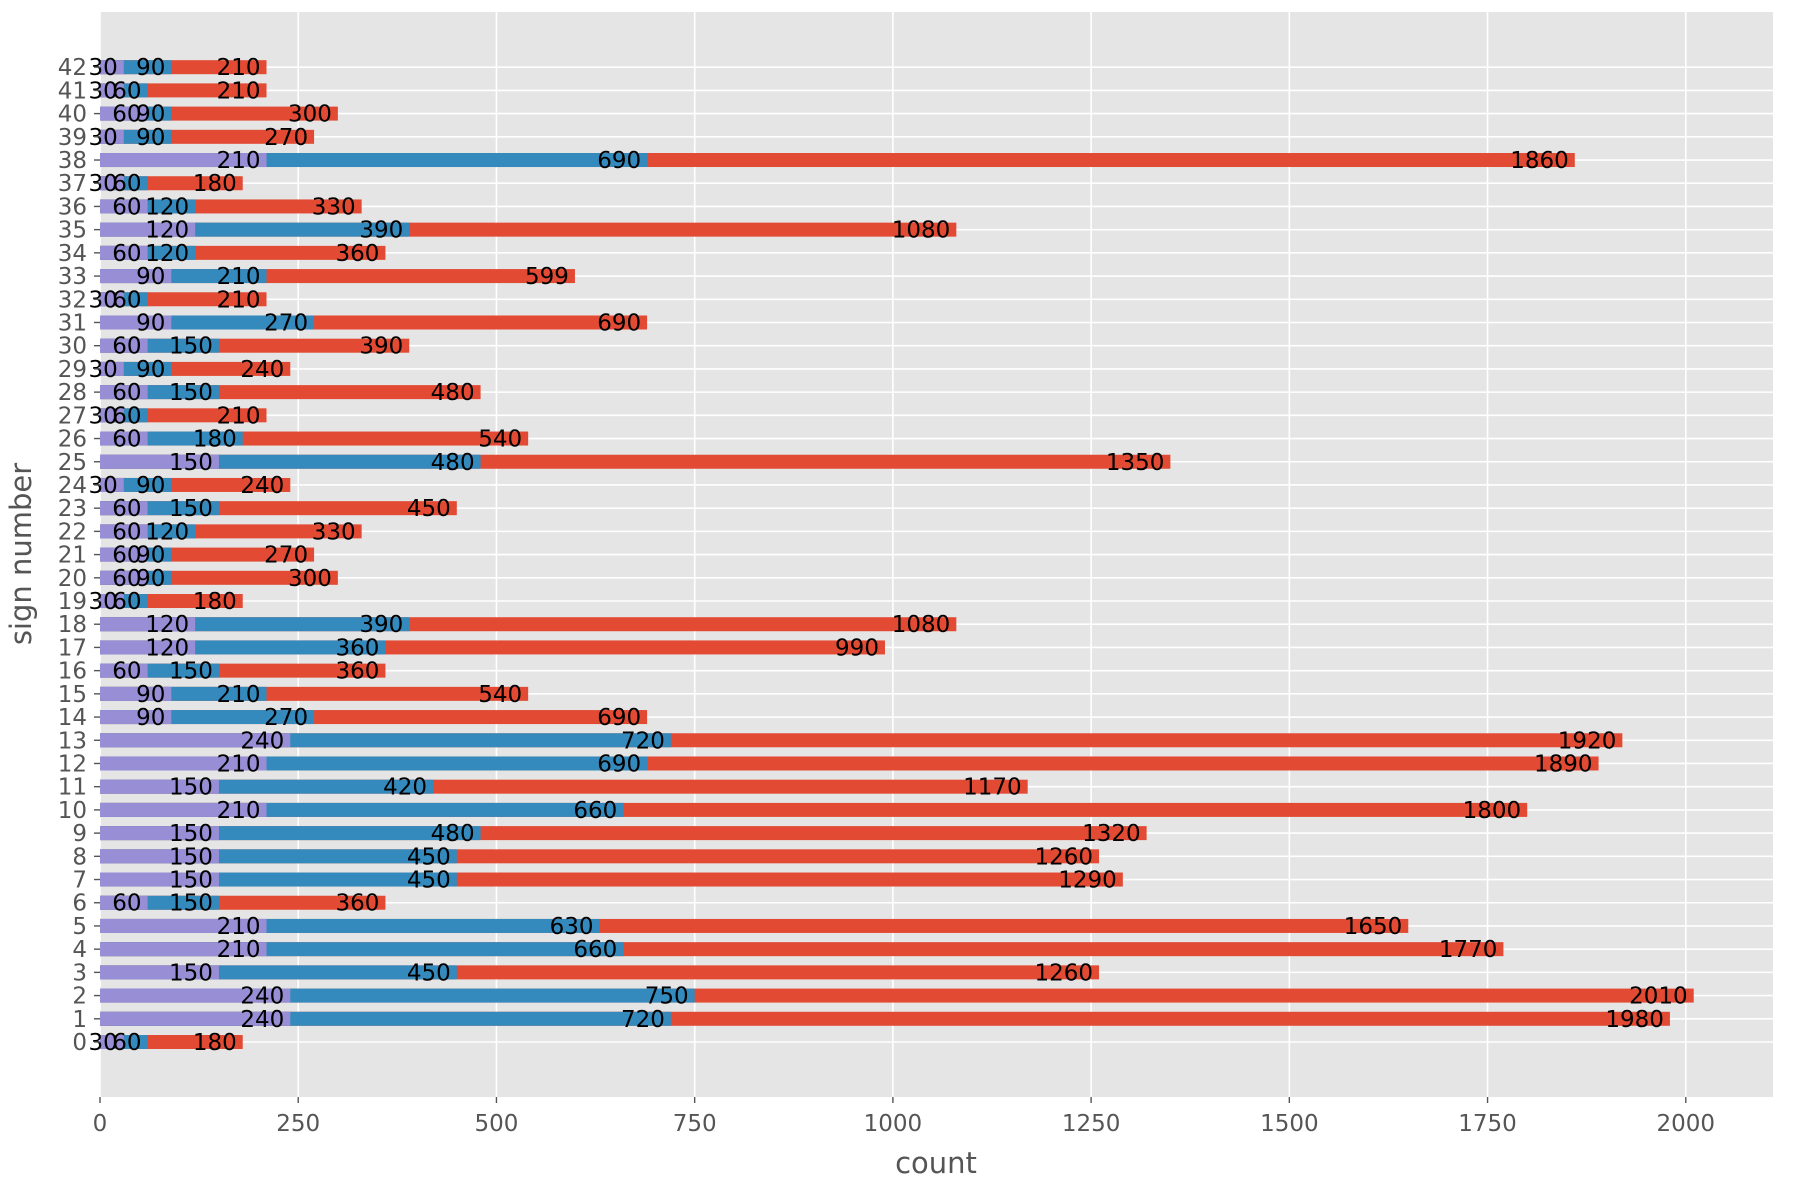  Describe the element at coordinates (79, 834) in the screenshot. I see `y-tick-label: 9` at that location.